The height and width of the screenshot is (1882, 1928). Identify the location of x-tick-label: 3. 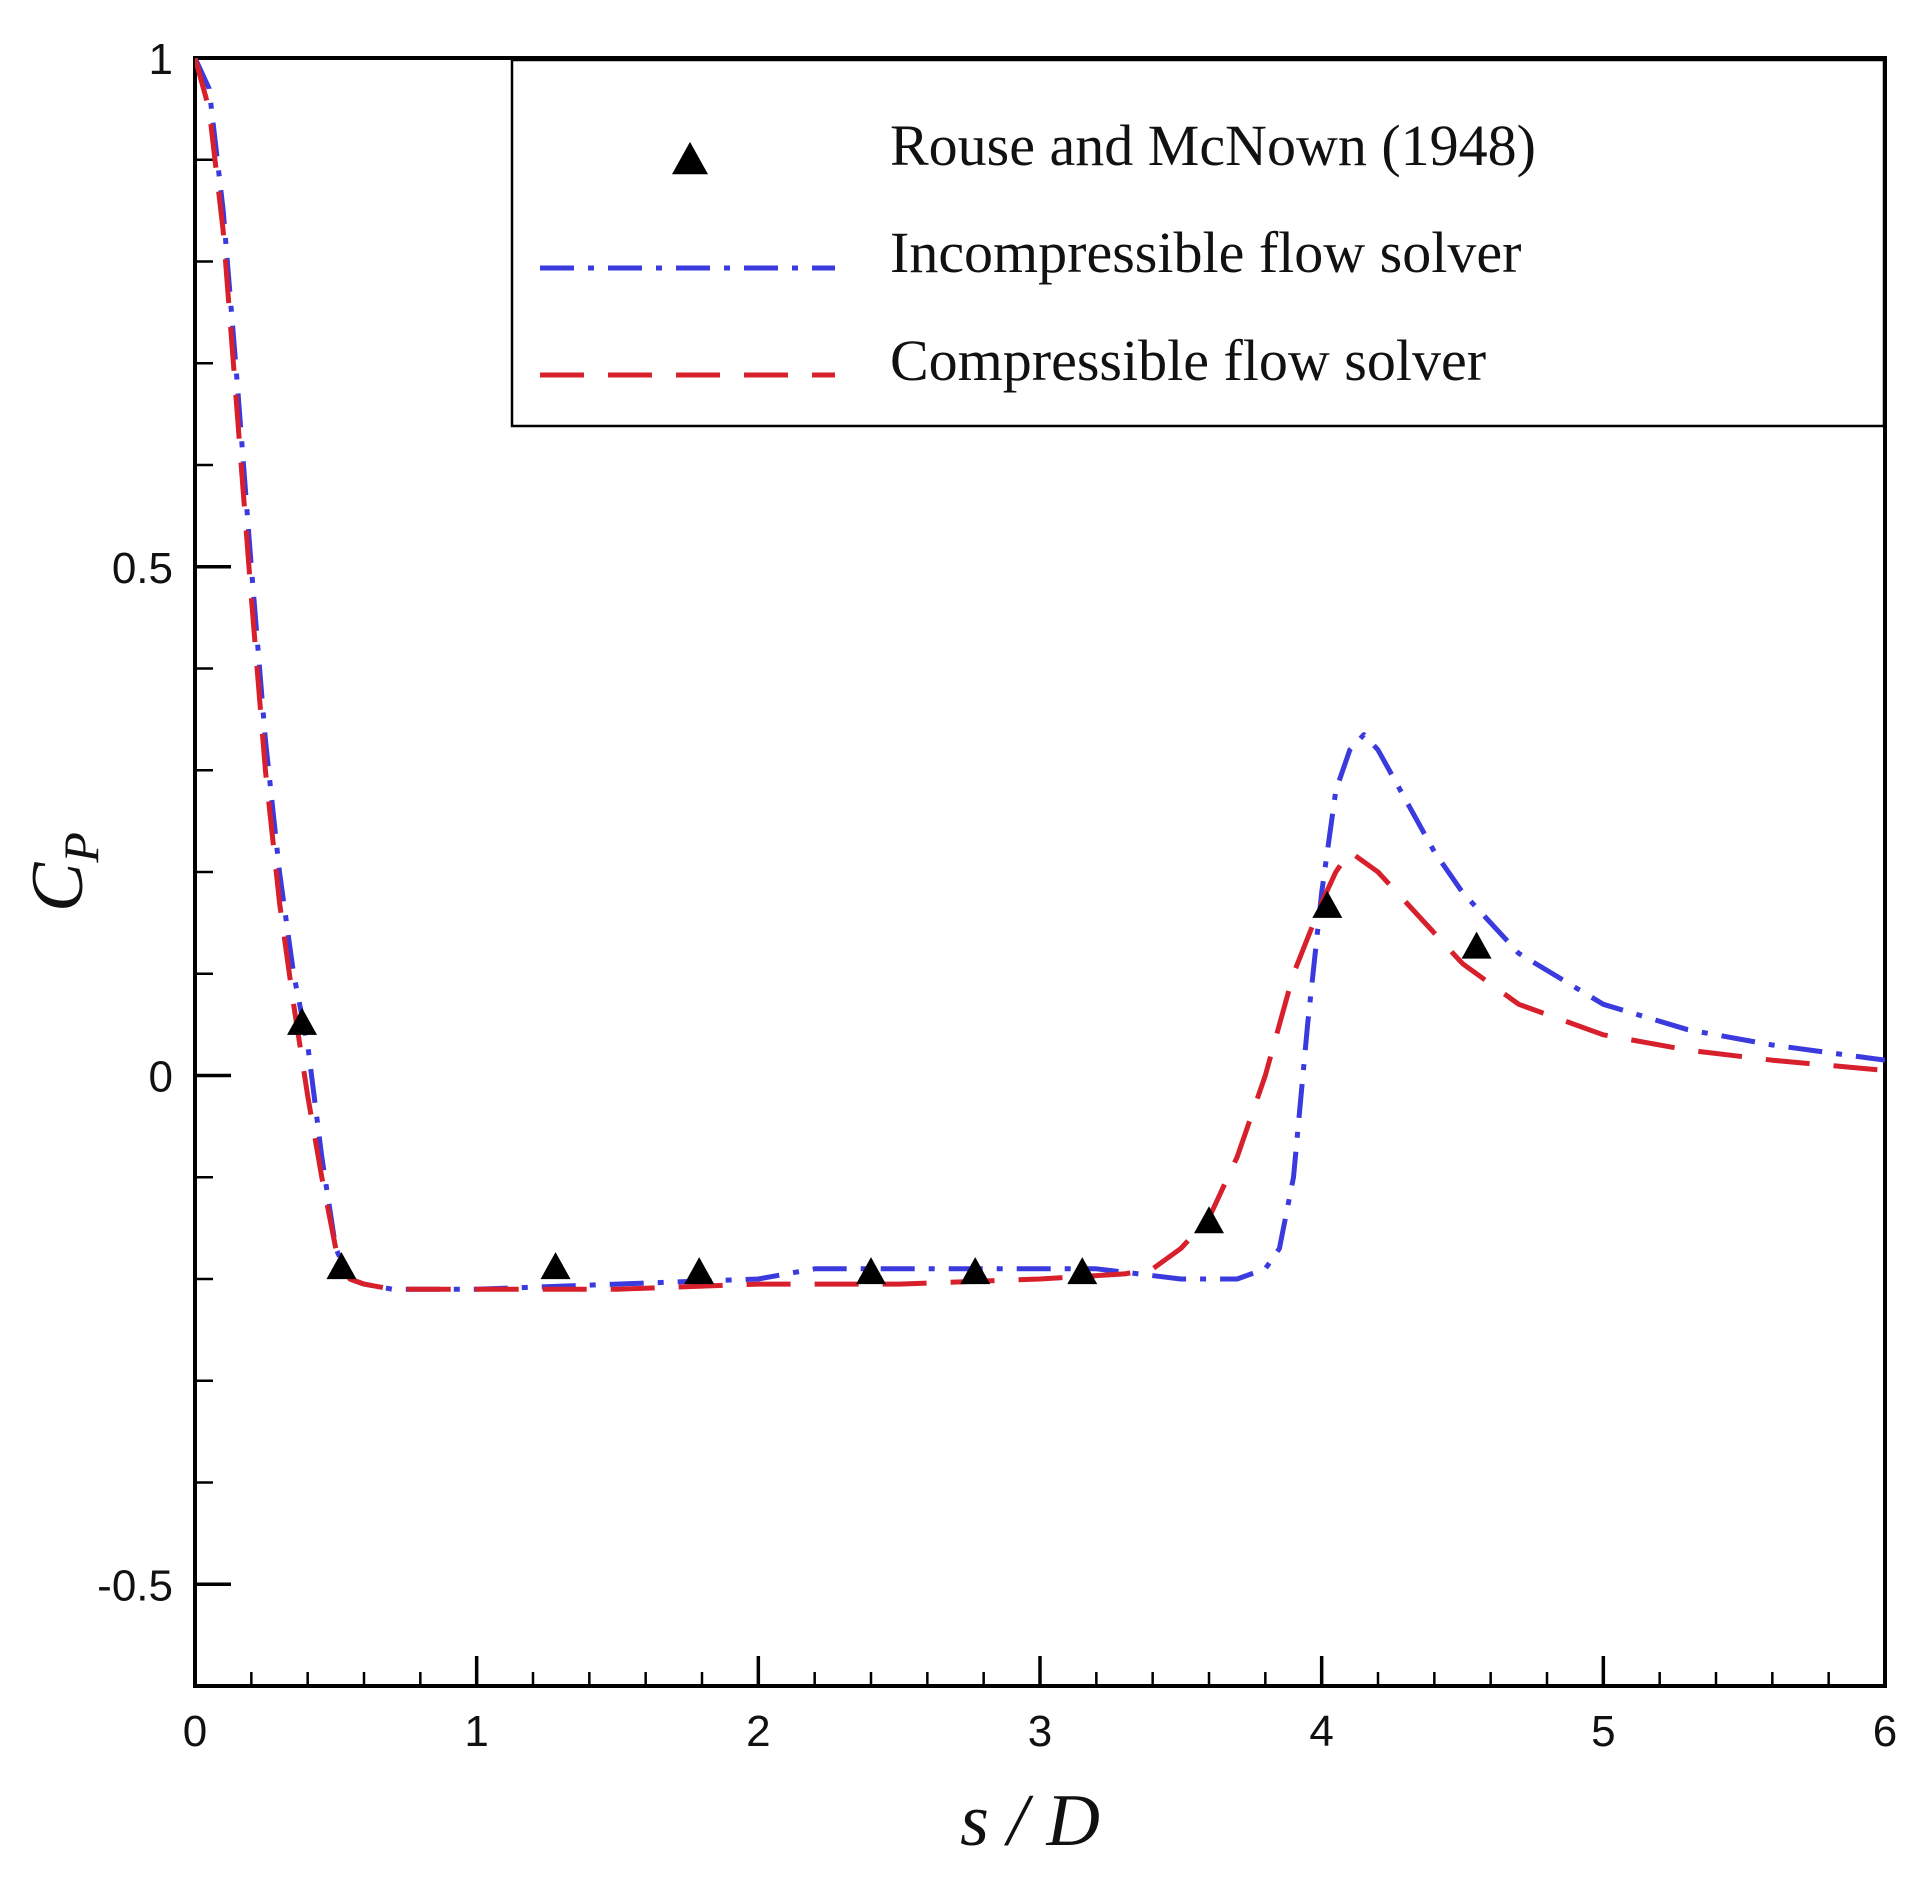
(1040, 1731).